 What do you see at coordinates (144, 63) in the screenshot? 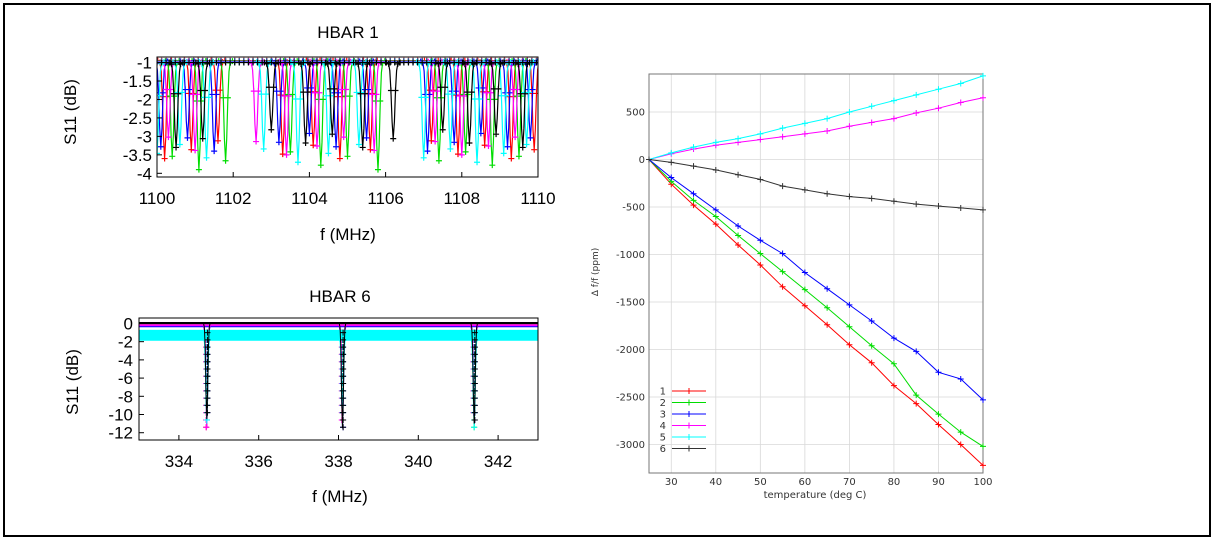
I see `hbar1-y-tick-label: -1` at bounding box center [144, 63].